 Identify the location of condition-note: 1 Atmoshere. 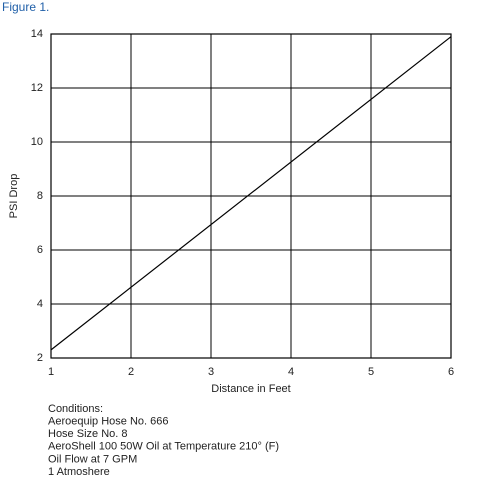
(79, 472).